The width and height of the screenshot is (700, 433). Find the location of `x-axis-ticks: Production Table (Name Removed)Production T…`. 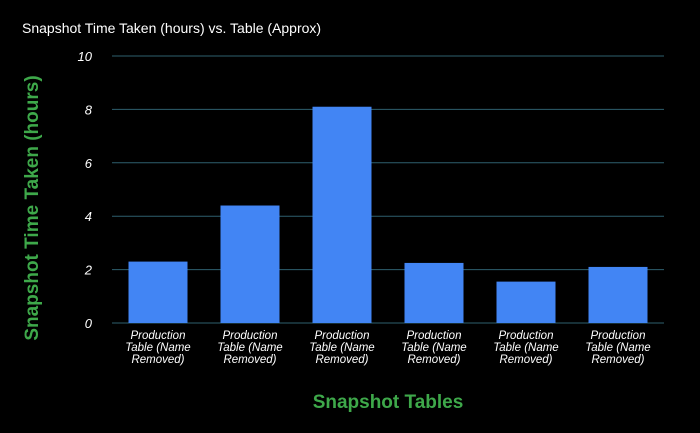

x-axis-ticks: Production Table (Name Removed)Production T… is located at coordinates (387, 348).